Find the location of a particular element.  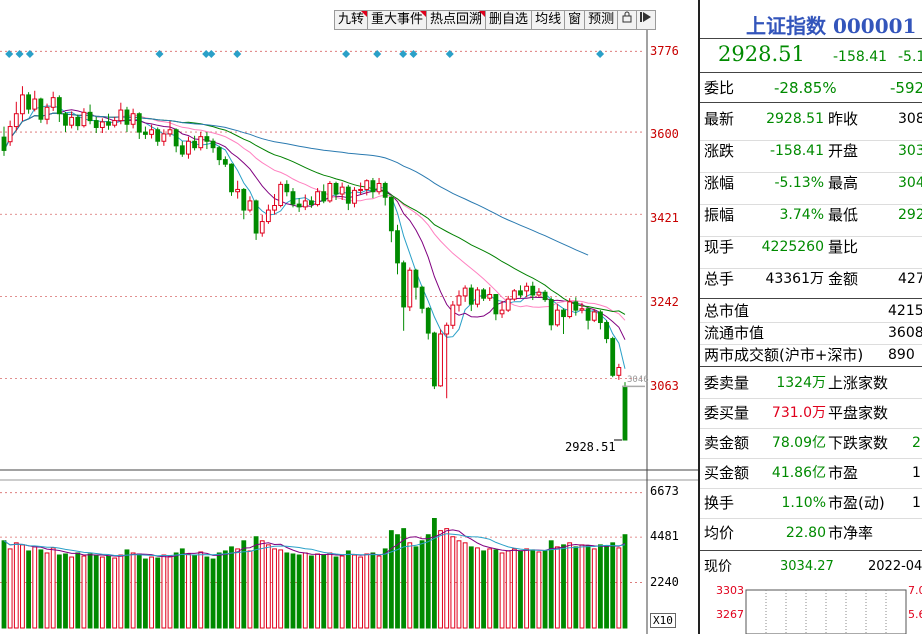

toolbar-remove-favorite: 删自选 is located at coordinates (509, 20).